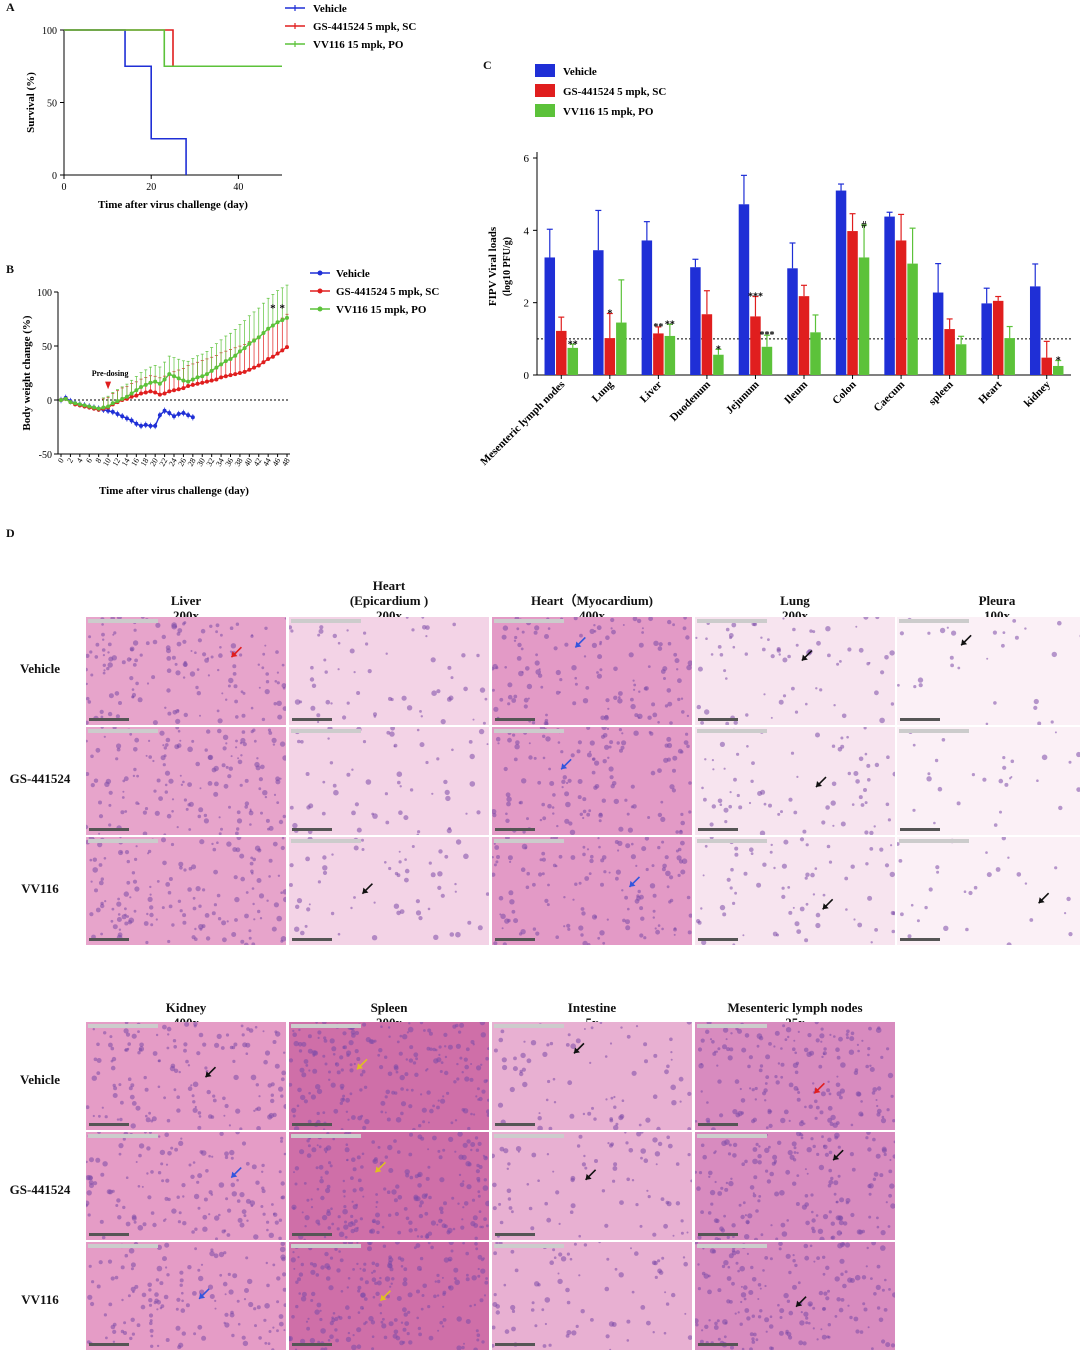 The image size is (1080, 1357). Describe the element at coordinates (795, 1076) in the screenshot. I see `histology-image-svg` at that location.